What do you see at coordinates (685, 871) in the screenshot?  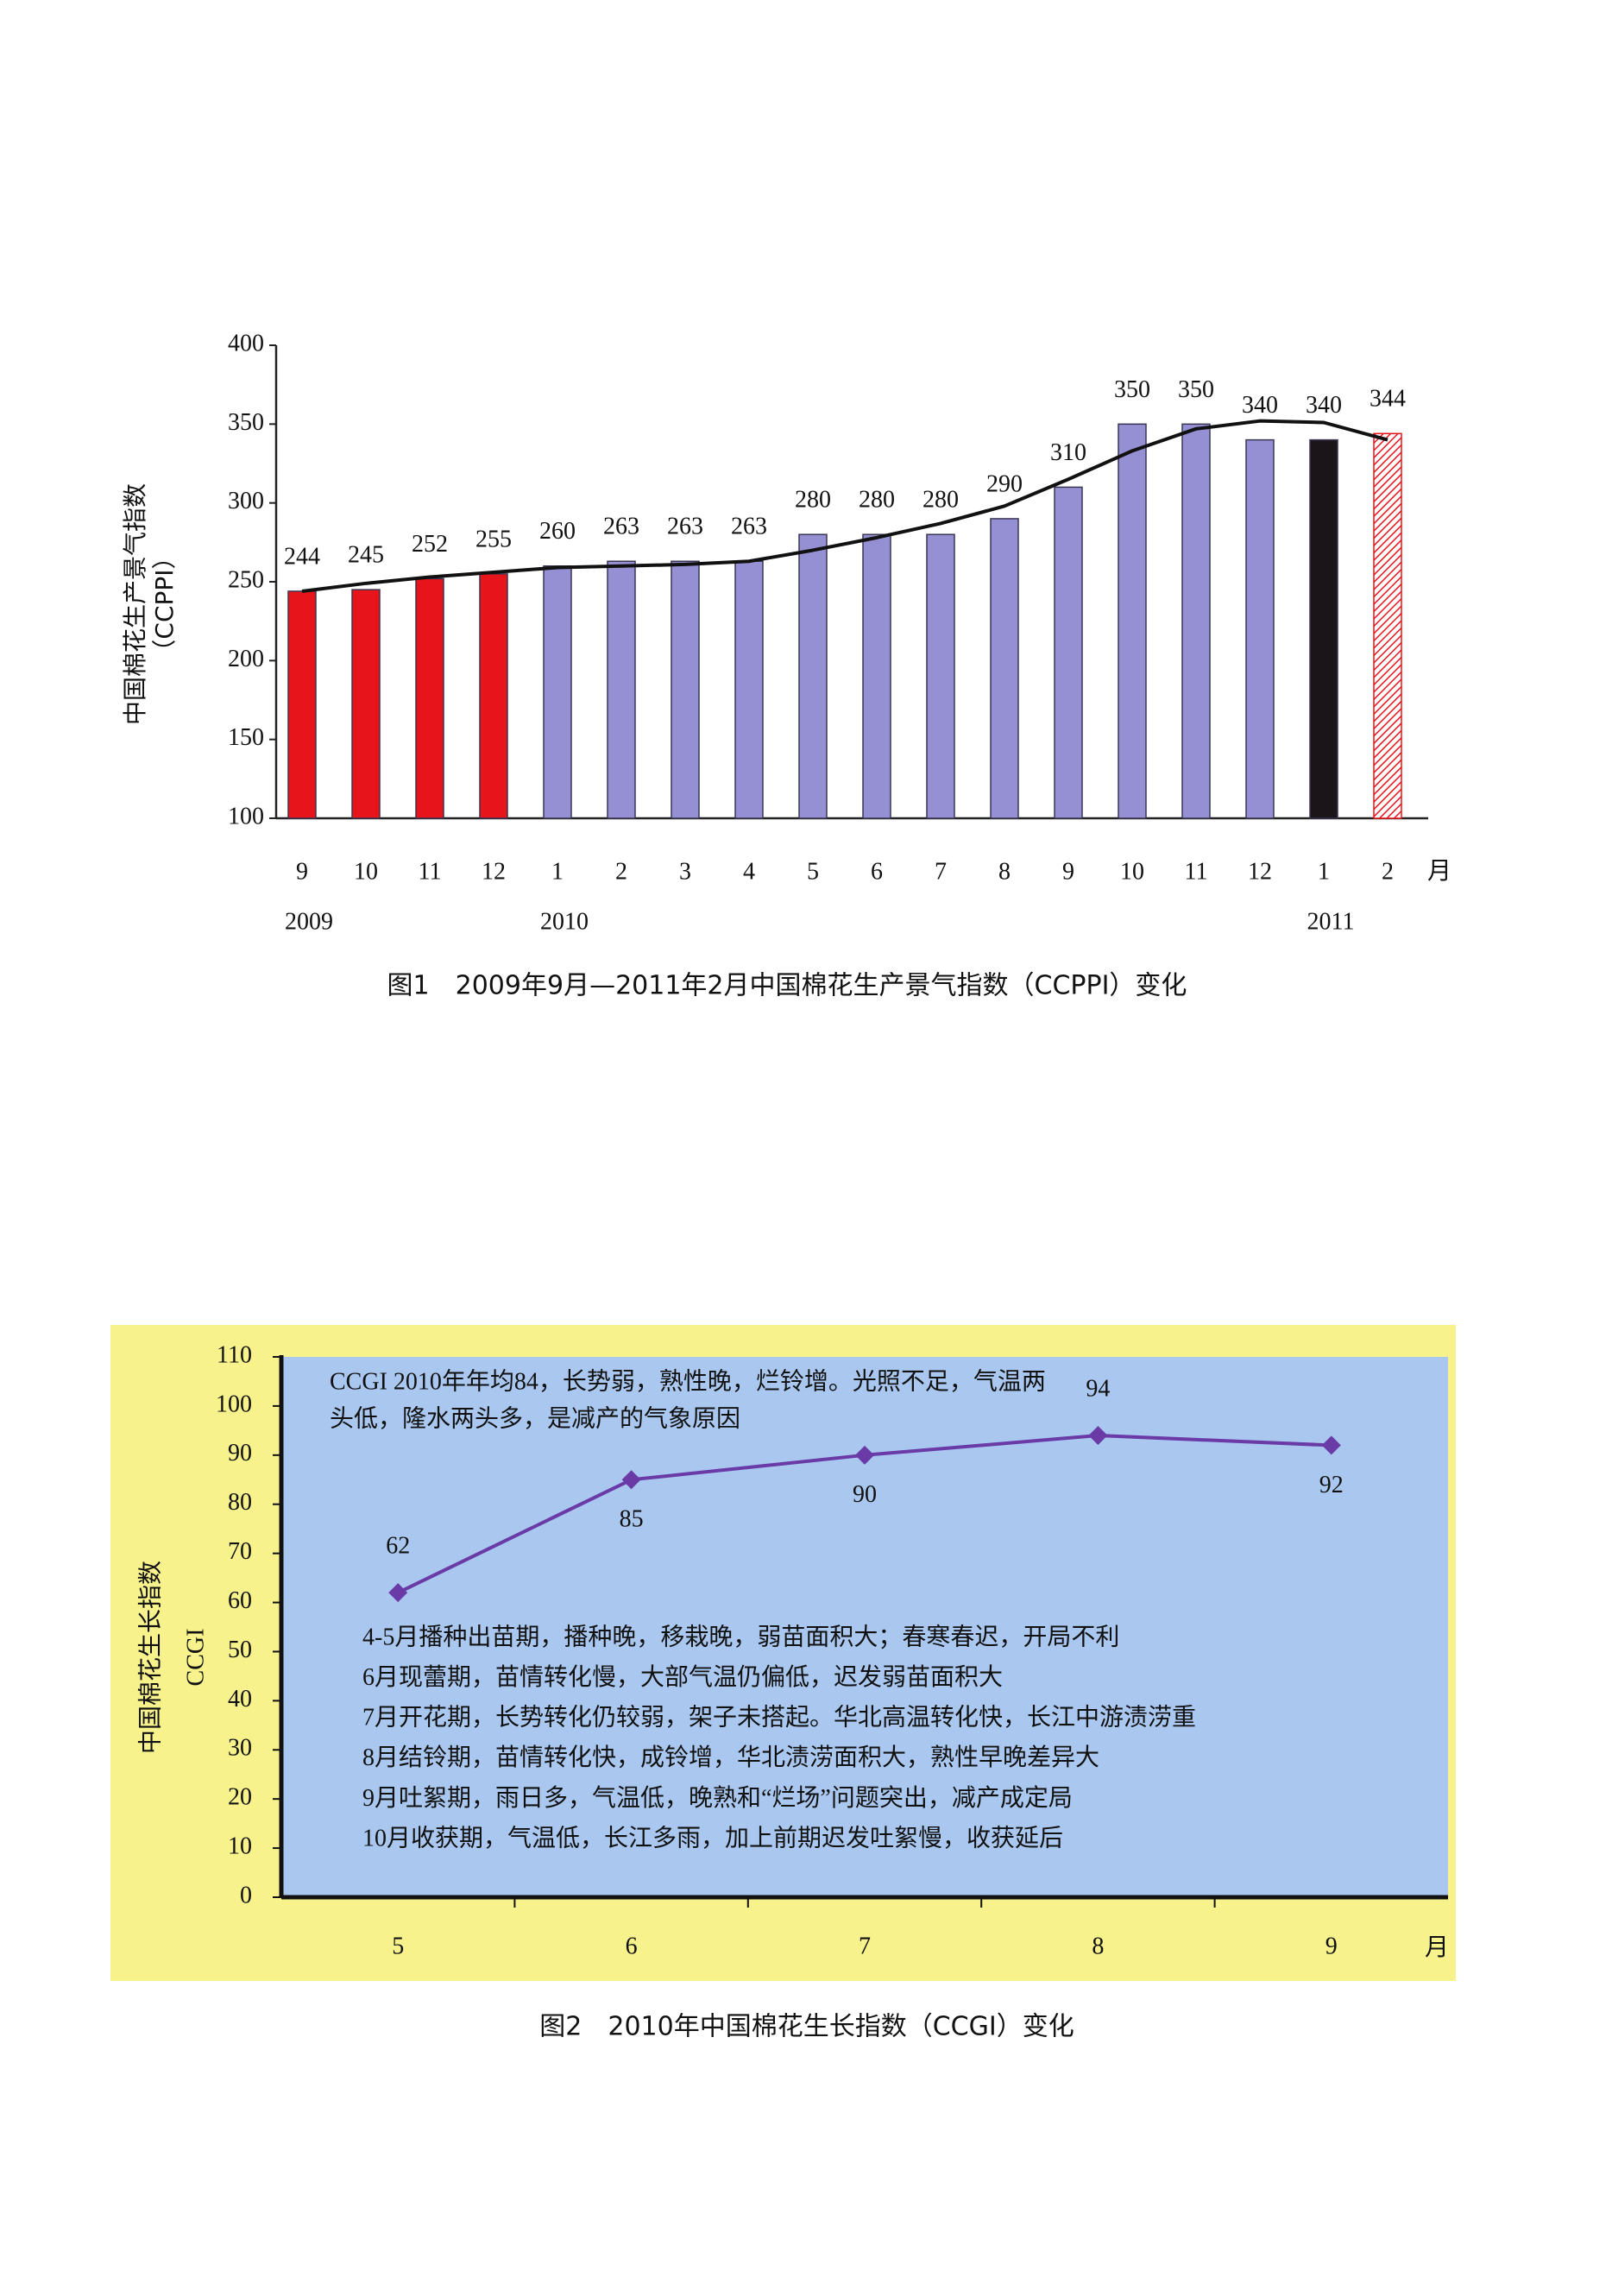 I see `x-tick-label: 3` at bounding box center [685, 871].